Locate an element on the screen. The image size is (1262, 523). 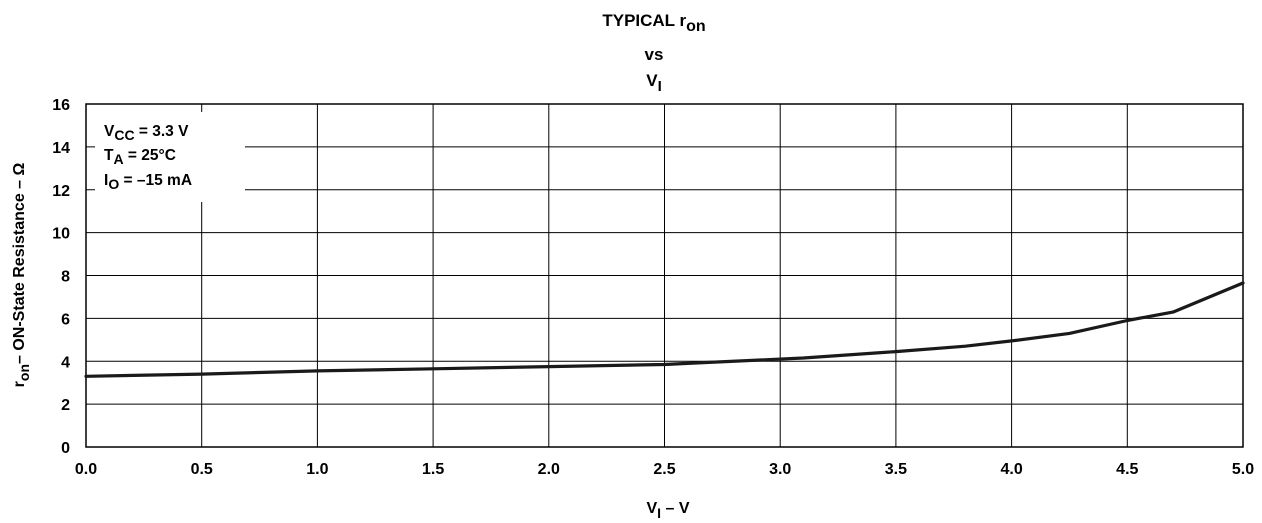
x-tick-label: 2.0 is located at coordinates (549, 469).